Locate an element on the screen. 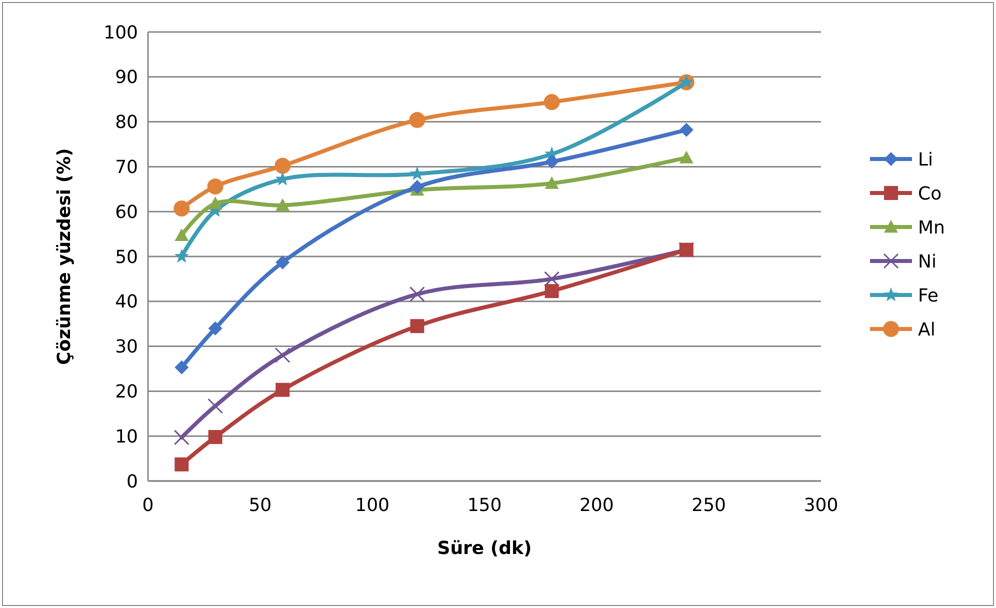  y-tick-label: 50 is located at coordinates (126, 257).